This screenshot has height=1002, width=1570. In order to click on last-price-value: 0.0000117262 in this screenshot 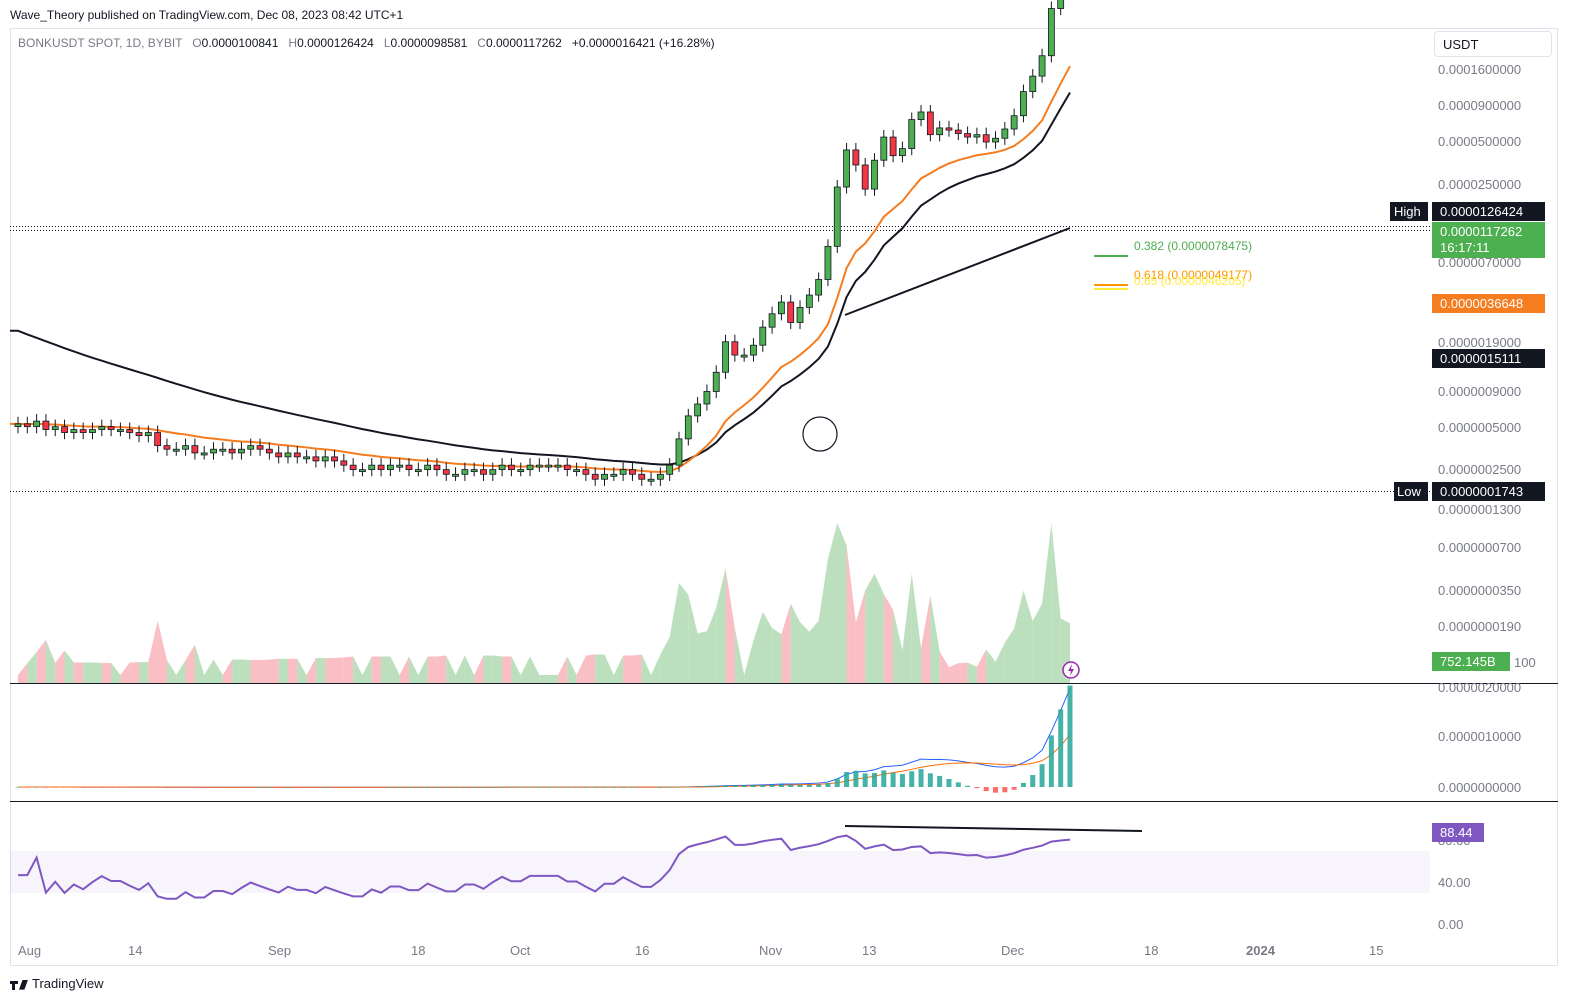, I will do `click(1481, 231)`.